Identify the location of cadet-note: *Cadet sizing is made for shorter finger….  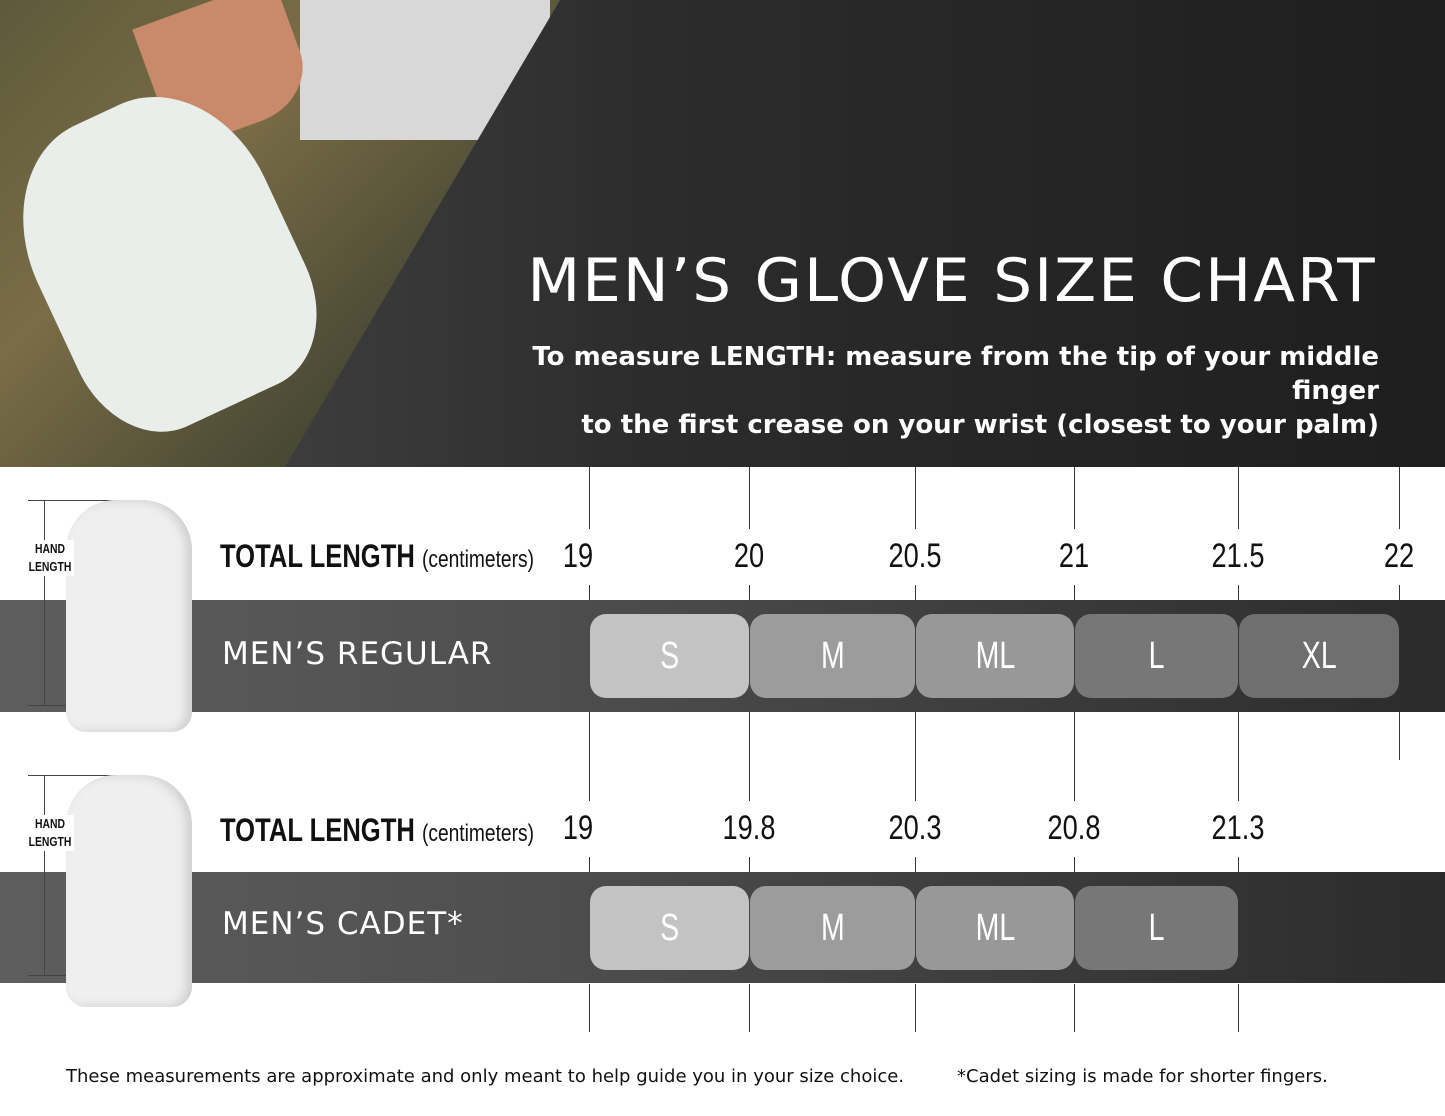
(1142, 1076).